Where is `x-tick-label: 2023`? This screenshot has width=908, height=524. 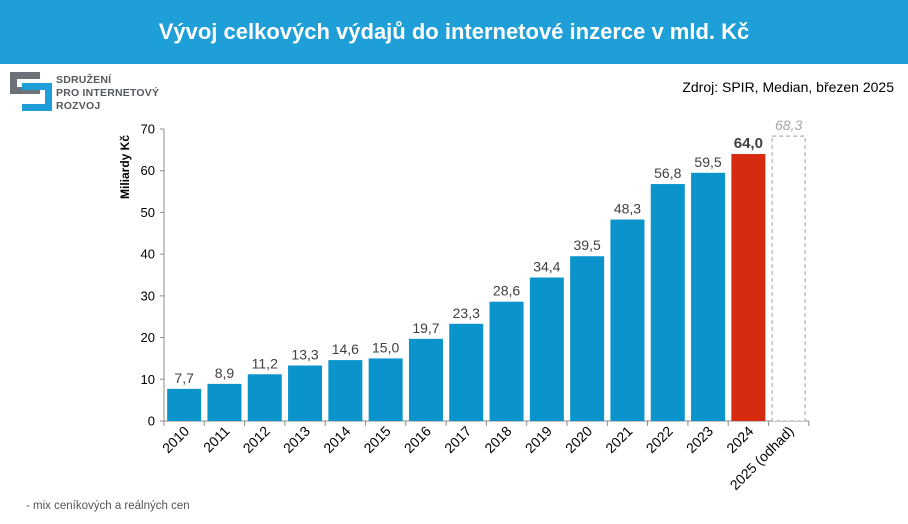 x-tick-label: 2023 is located at coordinates (699, 439).